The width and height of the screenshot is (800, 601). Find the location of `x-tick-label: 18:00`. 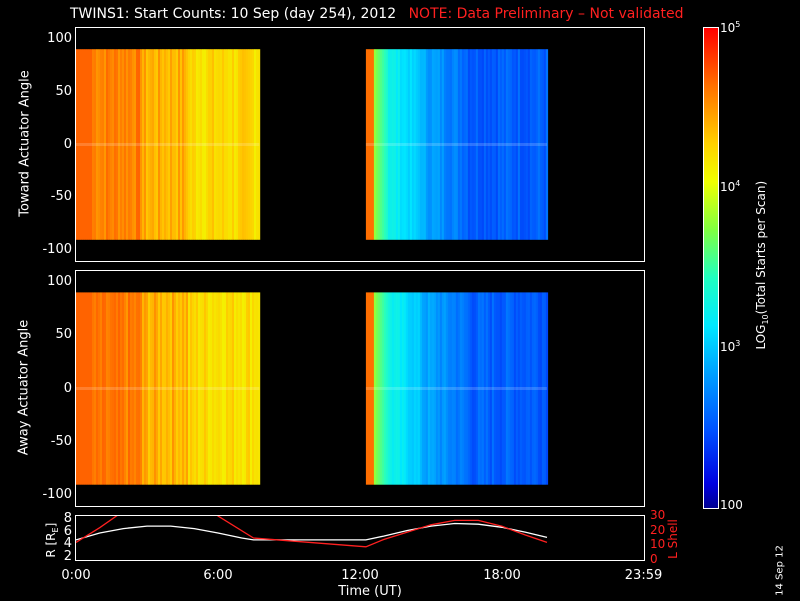

x-tick-label: 18:00 is located at coordinates (502, 575).